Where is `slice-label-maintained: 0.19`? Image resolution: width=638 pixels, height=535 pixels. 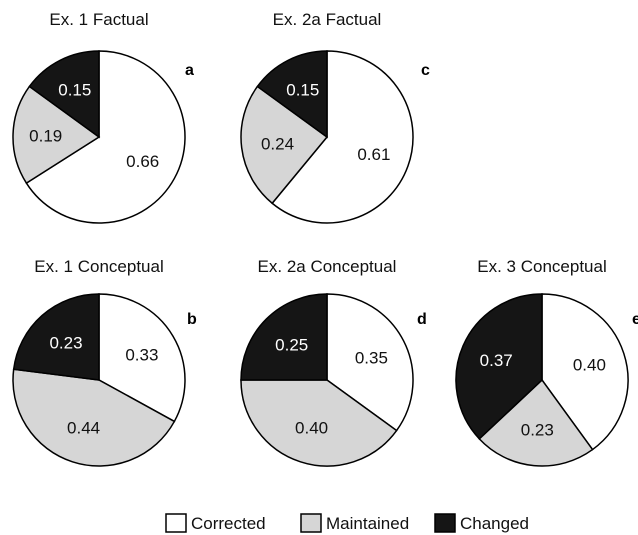
slice-label-maintained: 0.19 is located at coordinates (45, 135).